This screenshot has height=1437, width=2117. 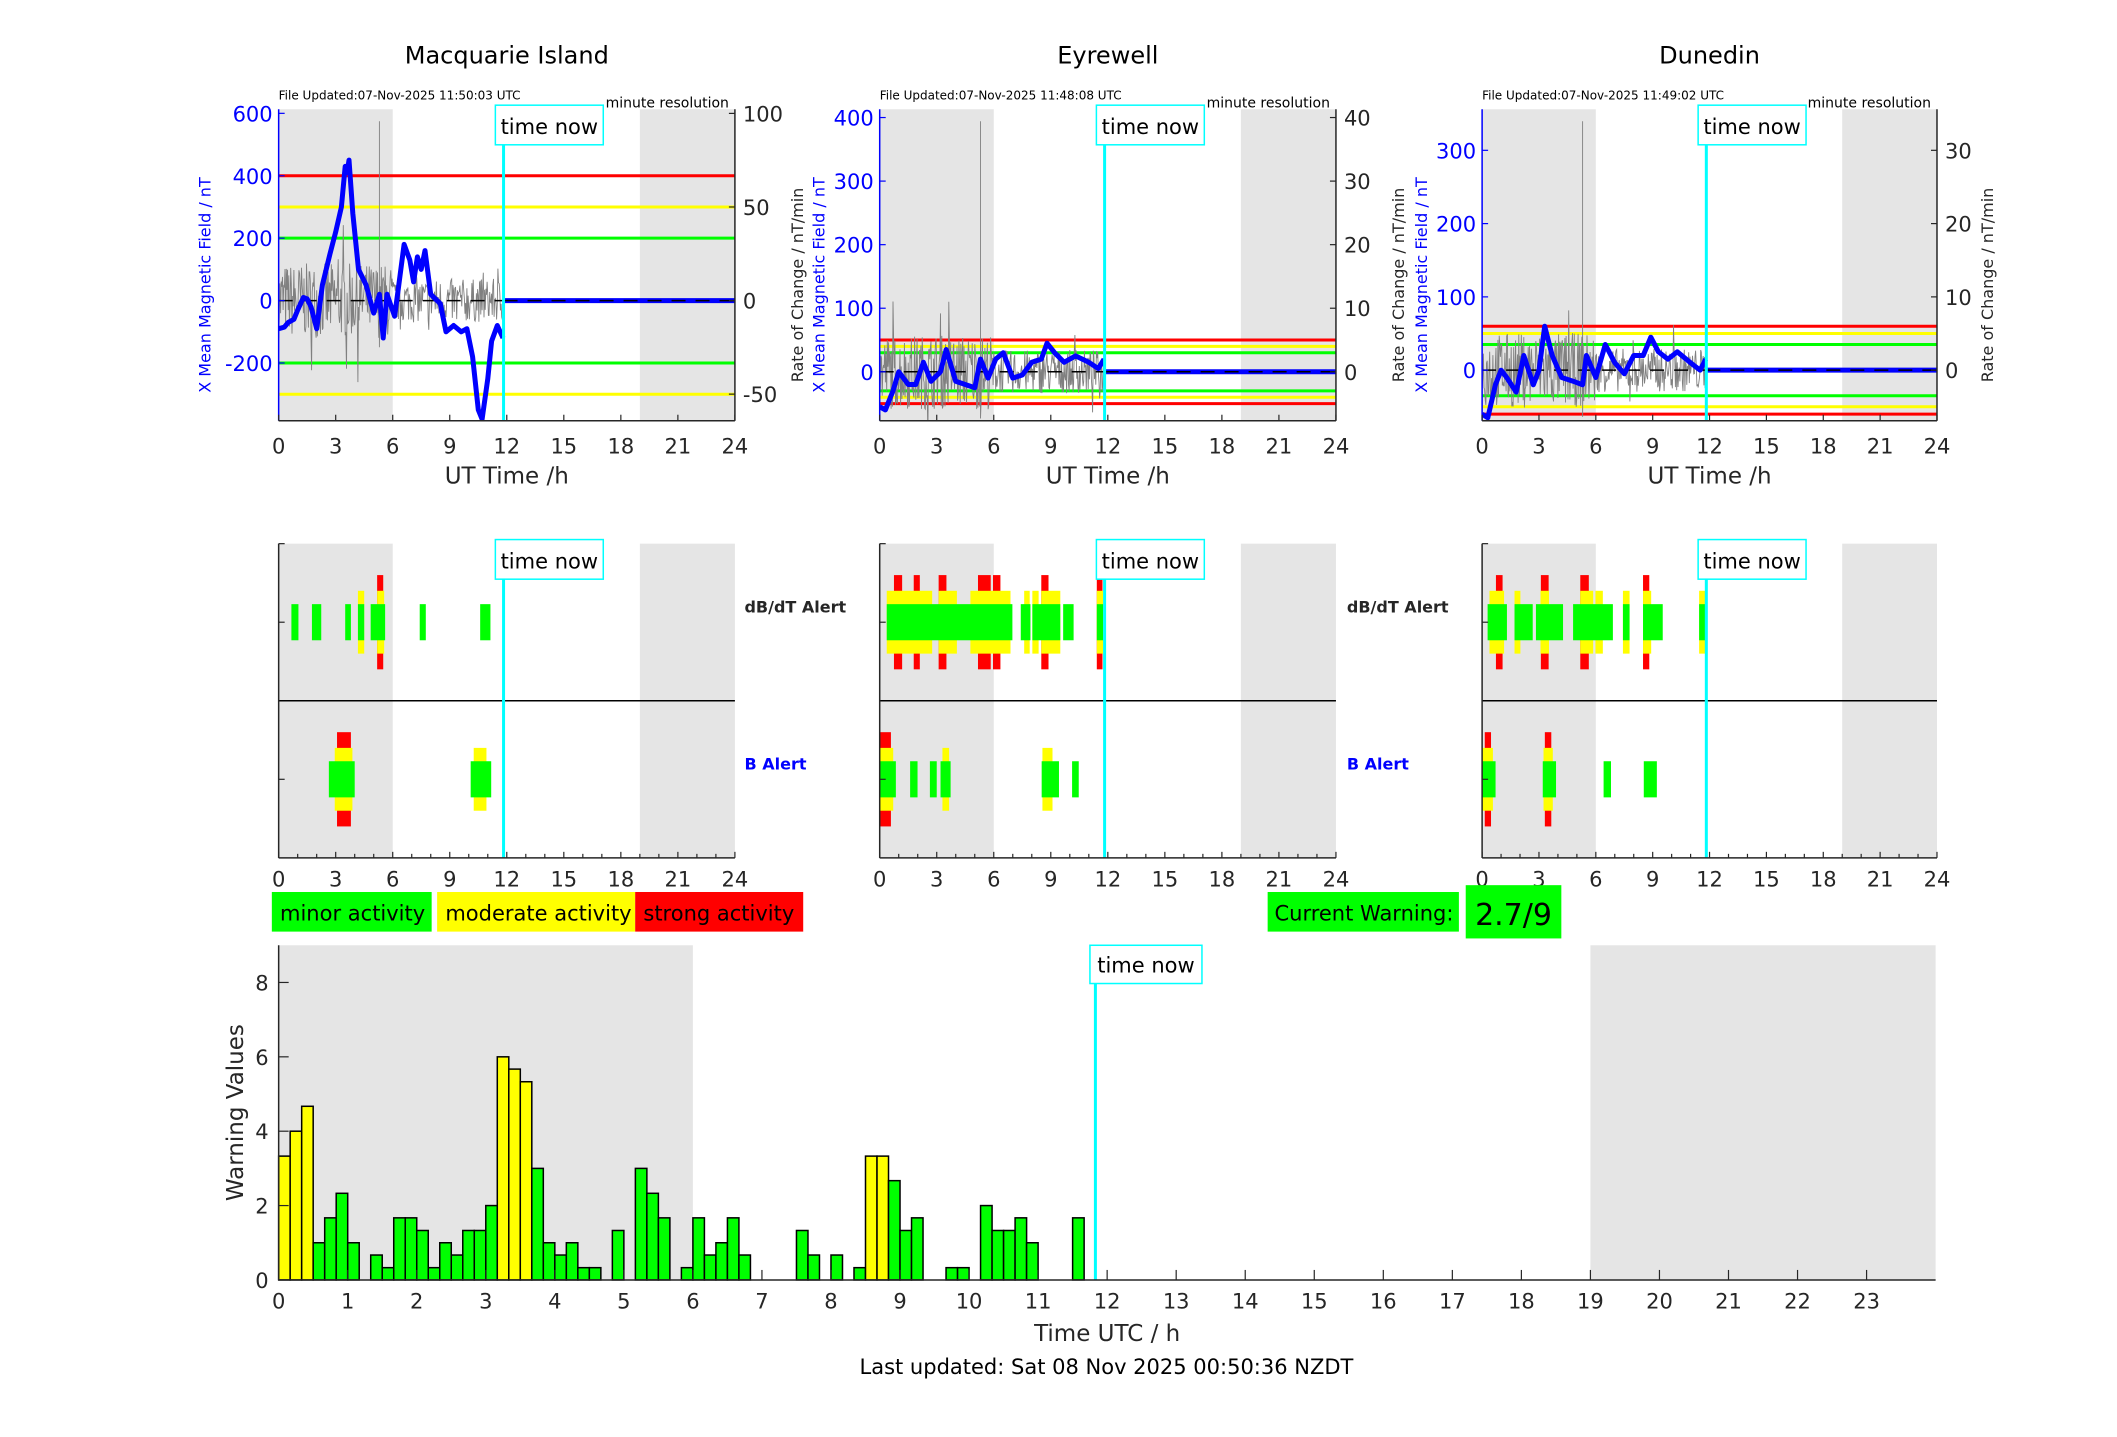 I want to click on x-tick-label: 10, so click(x=969, y=1301).